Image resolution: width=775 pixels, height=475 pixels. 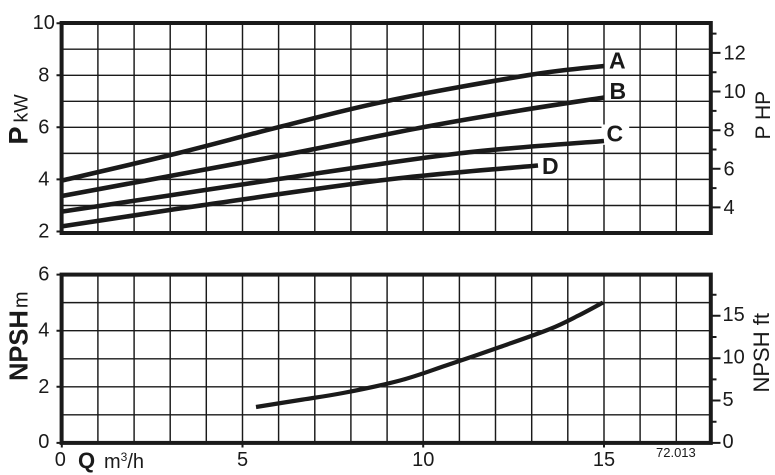 What do you see at coordinates (618, 91) in the screenshot?
I see `svg-text: B` at bounding box center [618, 91].